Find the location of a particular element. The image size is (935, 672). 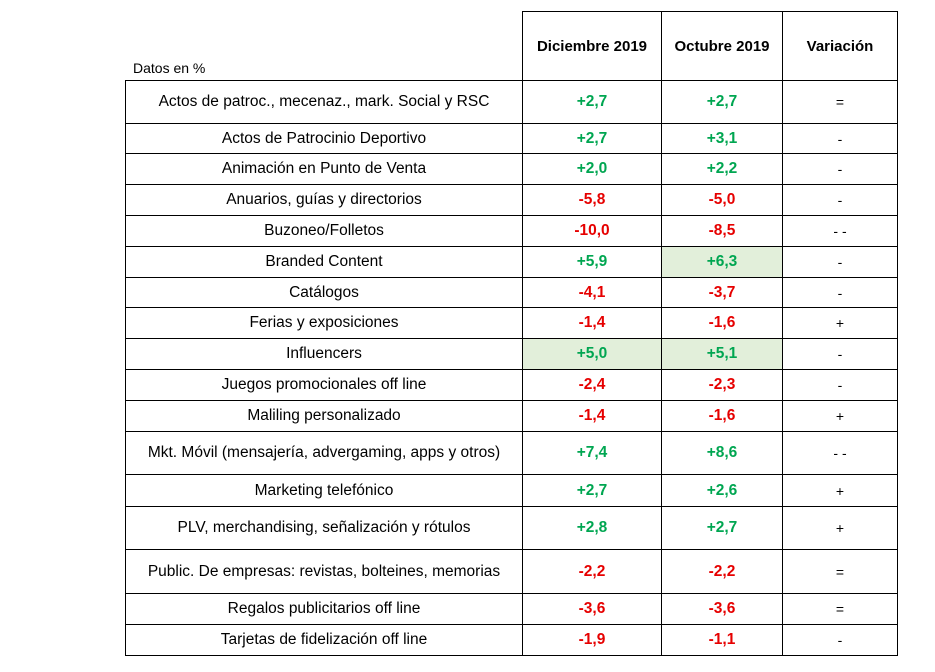

value-october-2019: +2,6 is located at coordinates (722, 490).